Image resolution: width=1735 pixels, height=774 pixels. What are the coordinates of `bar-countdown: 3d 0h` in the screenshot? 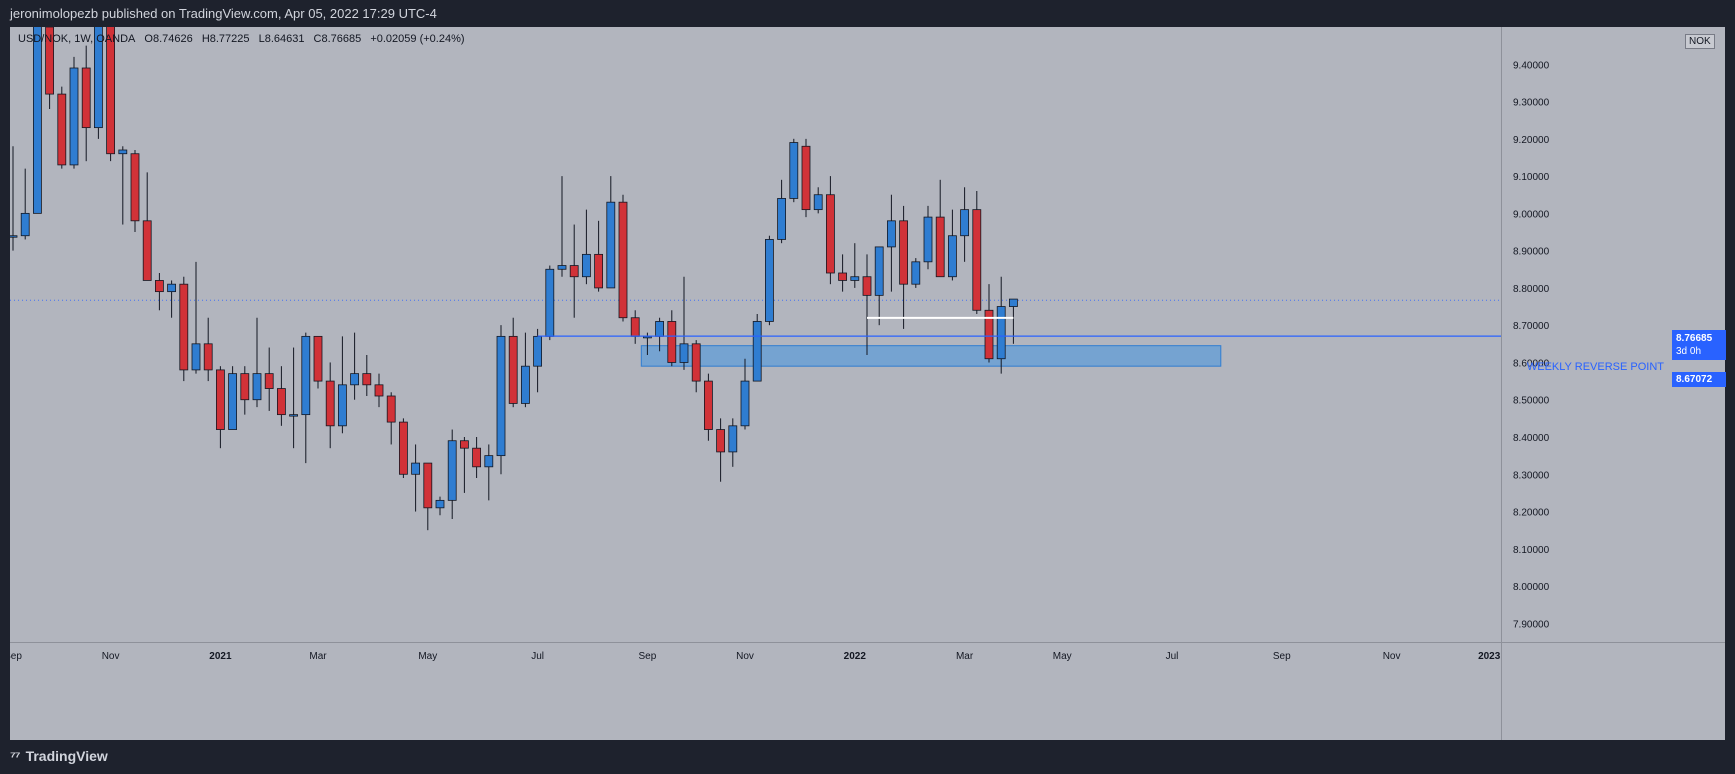 It's located at (1689, 351).